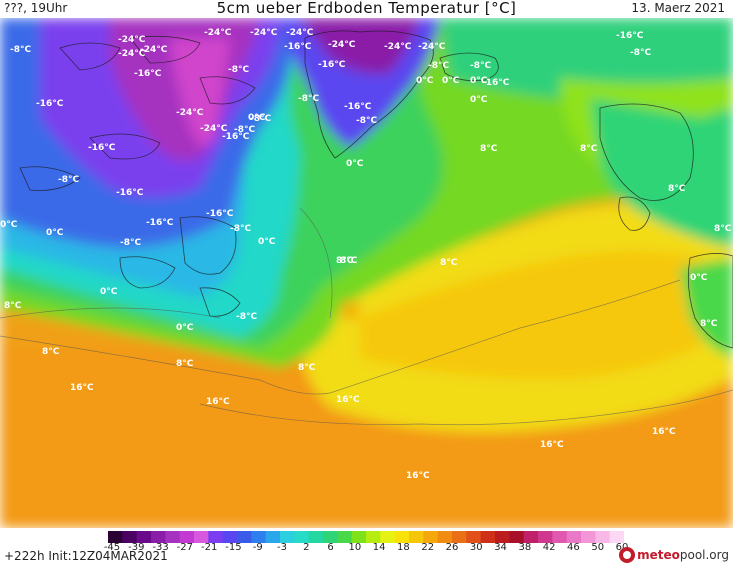  What do you see at coordinates (403, 547) in the screenshot?
I see `colorbar-tick-label: 18` at bounding box center [403, 547].